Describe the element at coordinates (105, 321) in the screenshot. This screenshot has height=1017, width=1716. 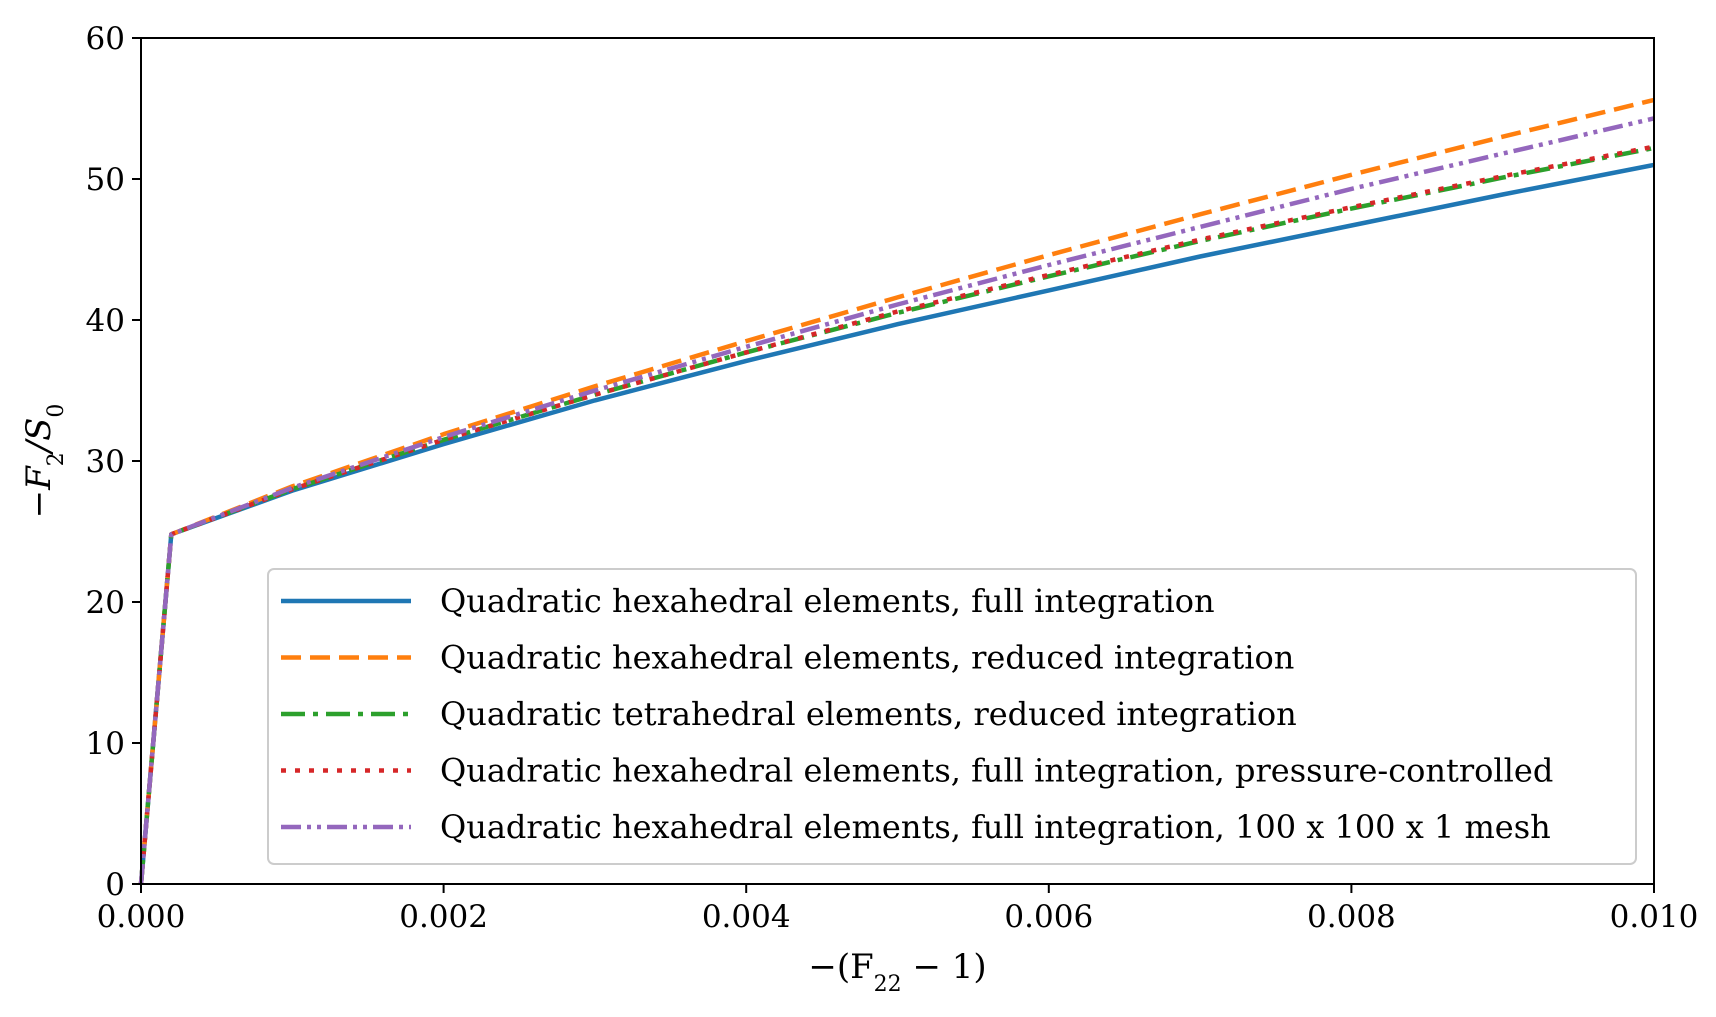
I see `y-tick-label: 40` at that location.